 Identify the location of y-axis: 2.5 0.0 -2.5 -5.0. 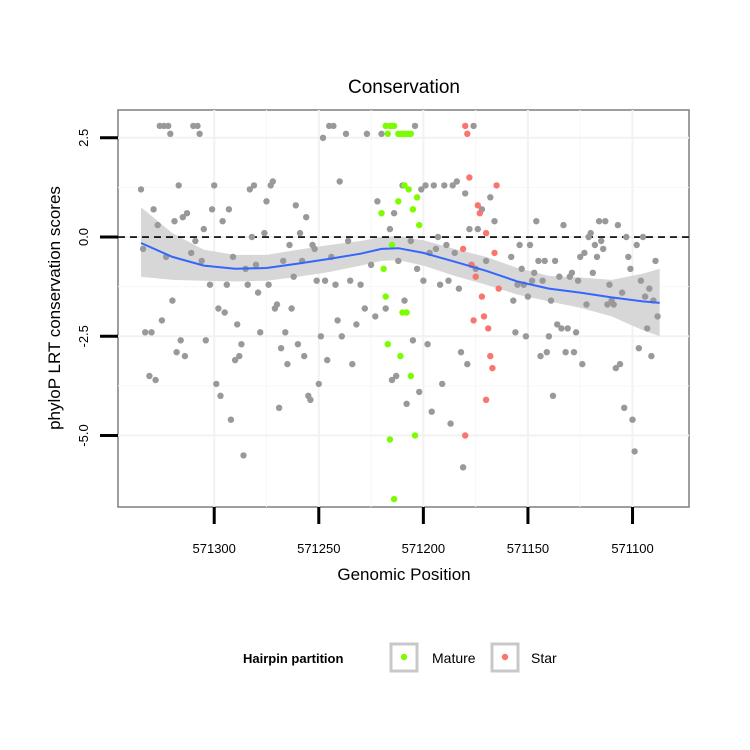
(97, 288).